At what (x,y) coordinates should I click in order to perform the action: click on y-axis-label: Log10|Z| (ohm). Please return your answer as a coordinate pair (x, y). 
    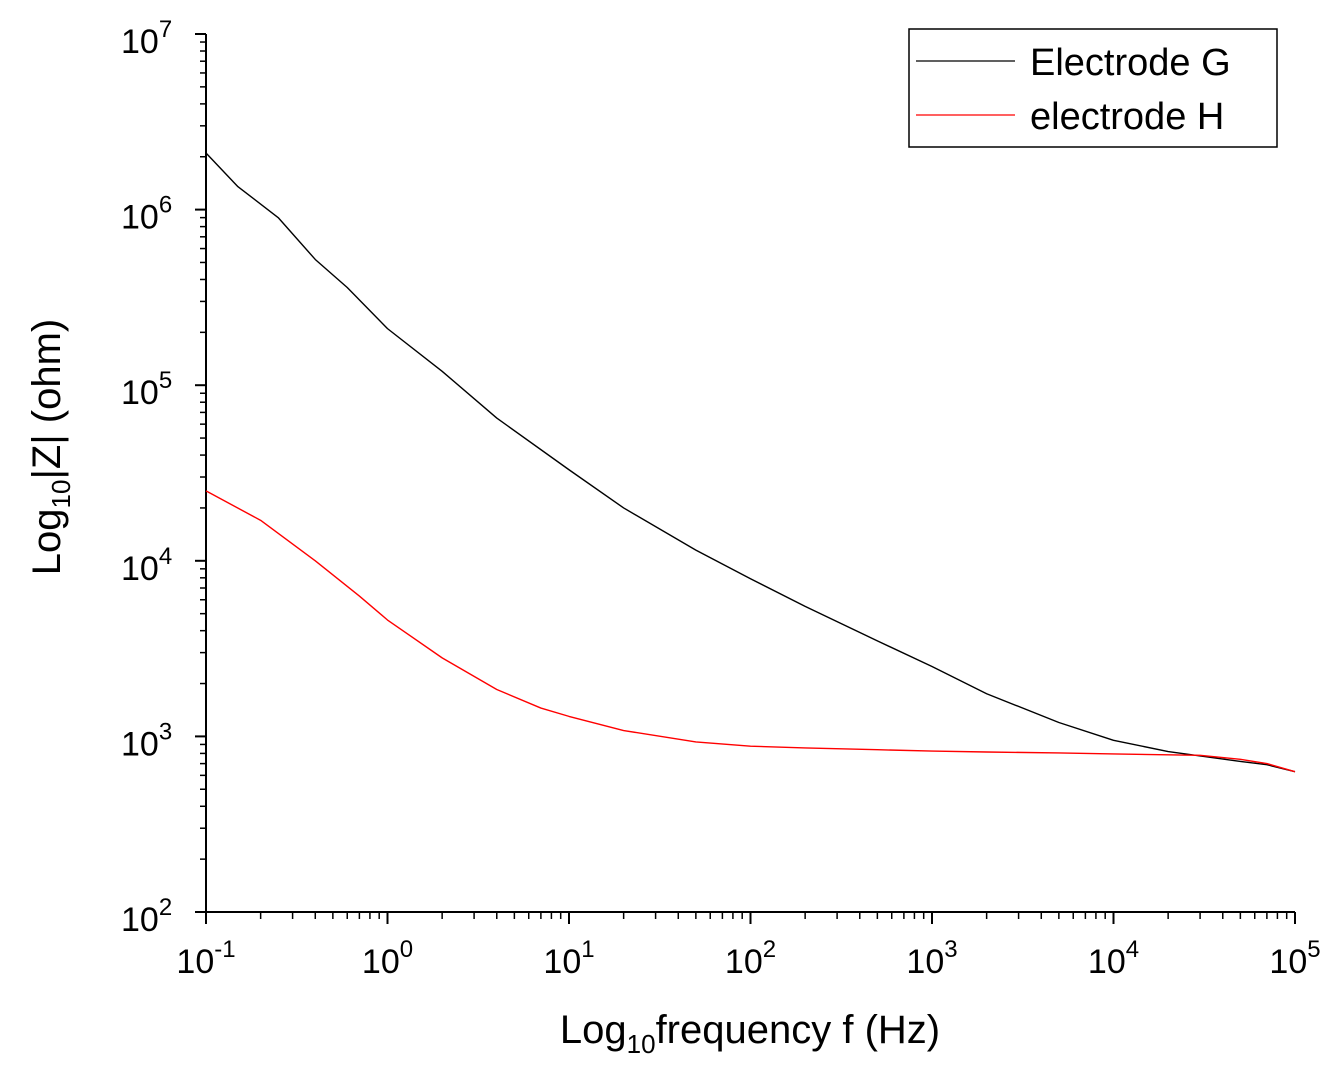
    Looking at the image, I should click on (50, 447).